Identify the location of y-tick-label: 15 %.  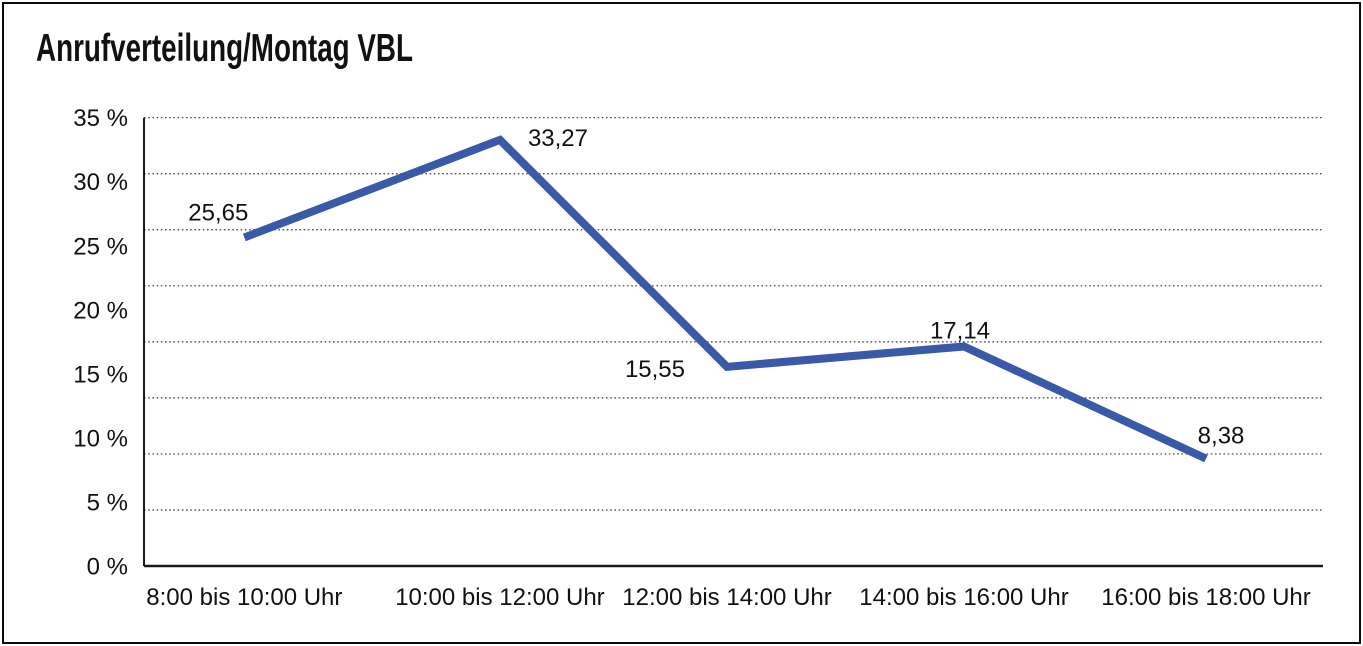
(100, 374).